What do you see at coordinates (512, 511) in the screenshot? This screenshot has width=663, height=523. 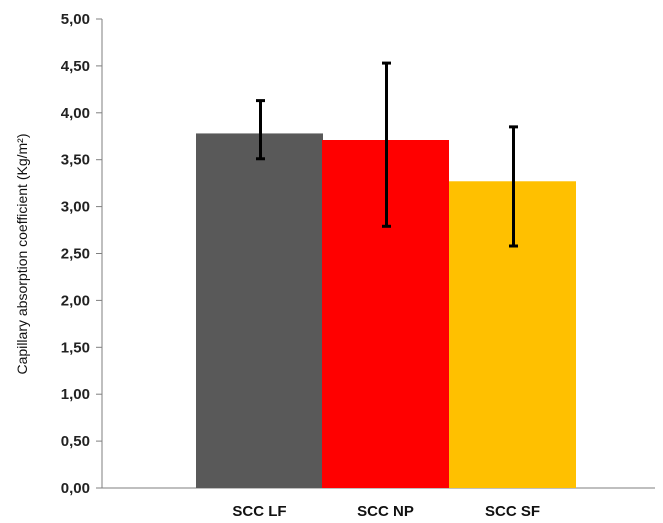 I see `x-tick-label: SCC SF` at bounding box center [512, 511].